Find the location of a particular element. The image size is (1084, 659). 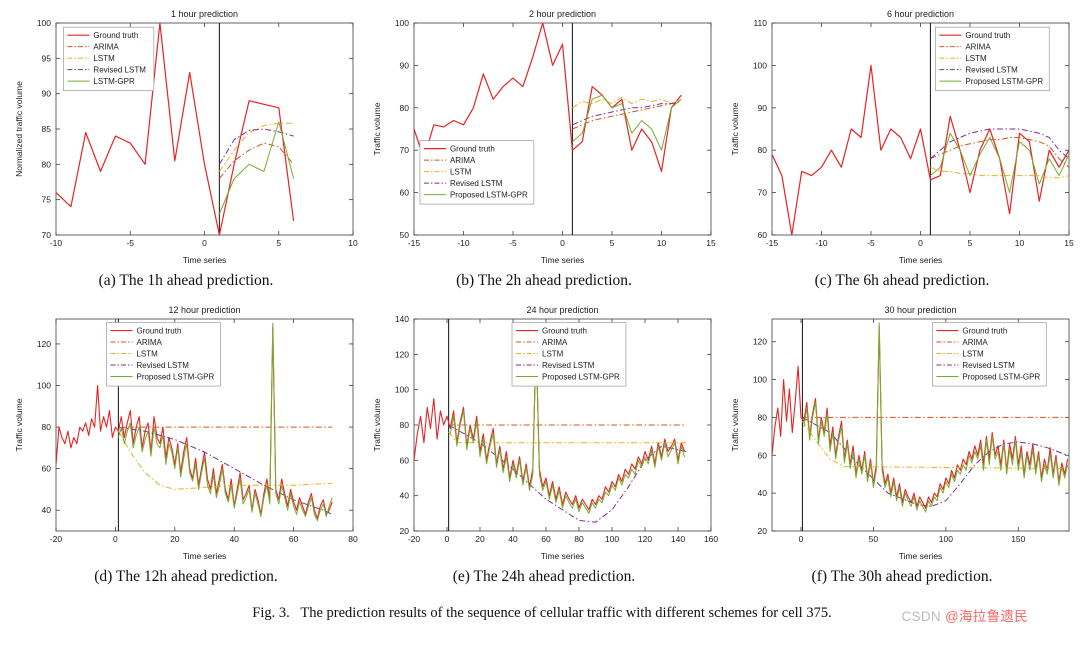

chart-title: 12 hour prediction is located at coordinates (204, 310).